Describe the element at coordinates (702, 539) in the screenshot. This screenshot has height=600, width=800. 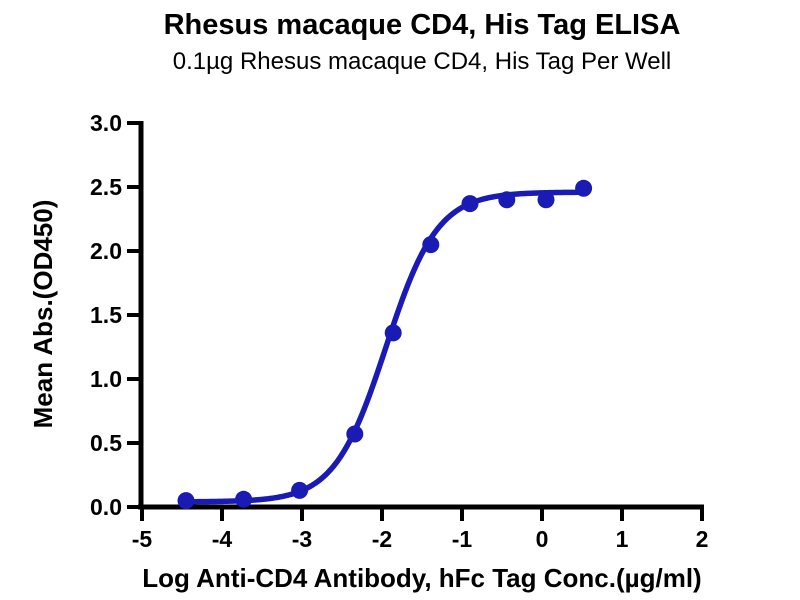
I see `x-tick-label: 2` at that location.